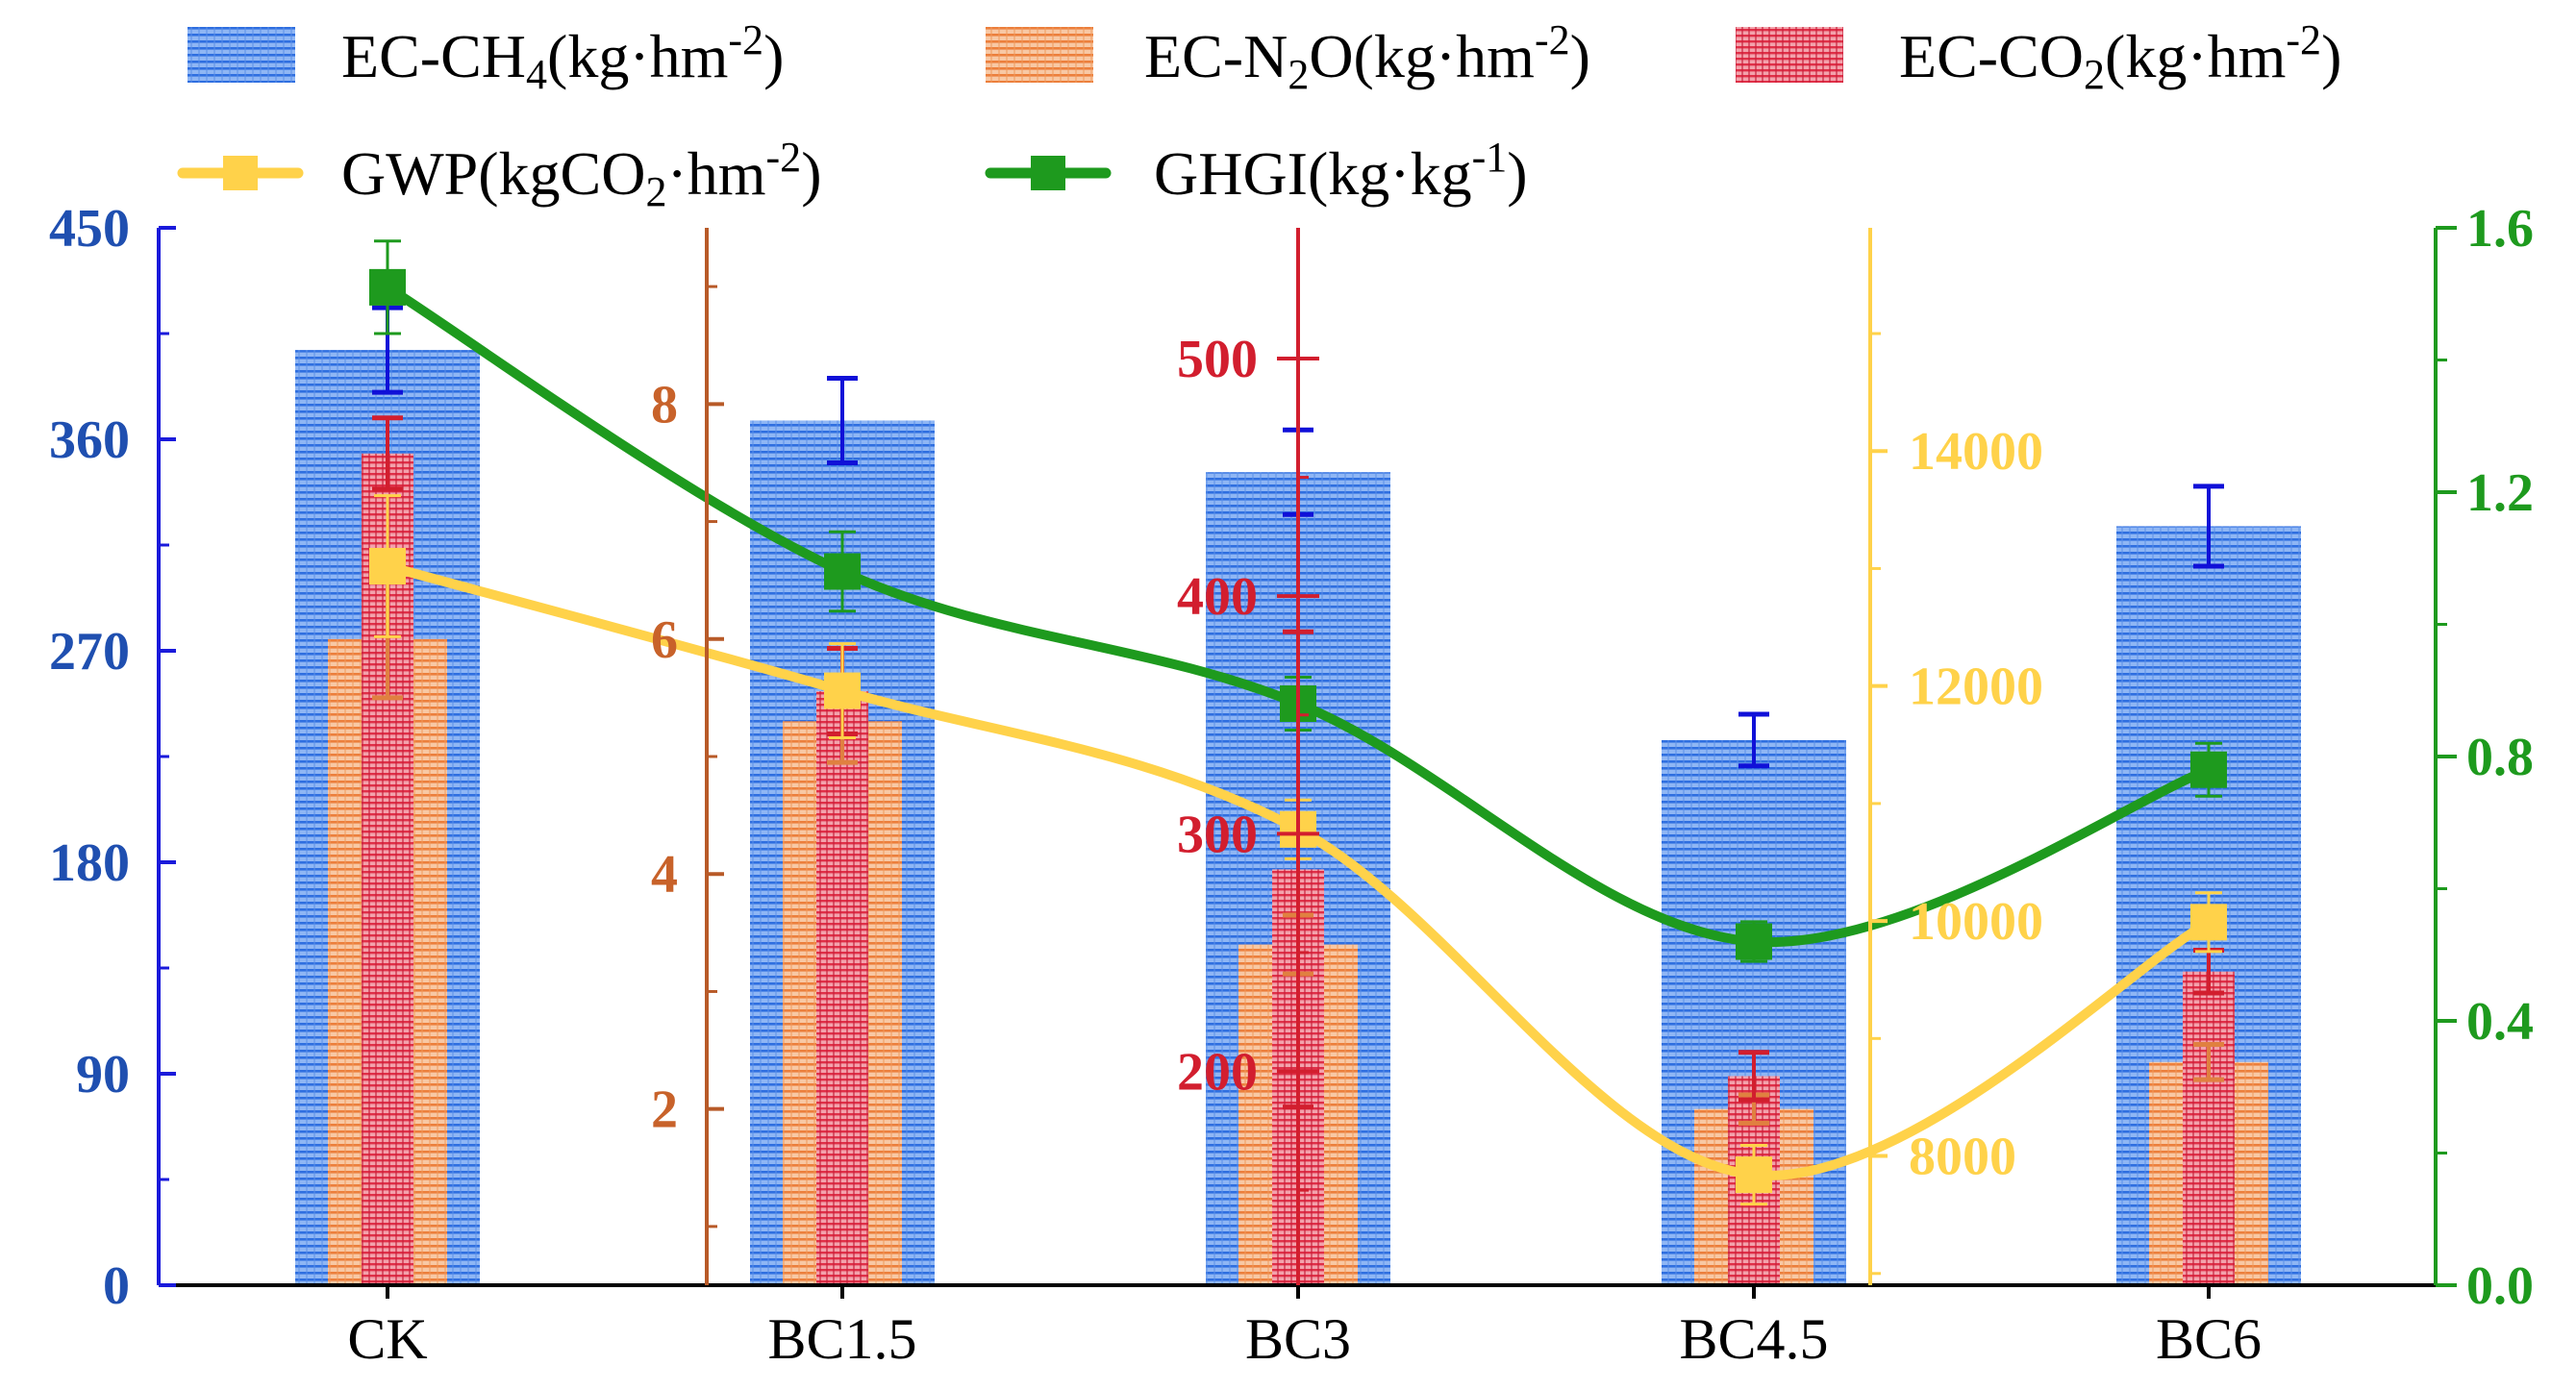 The height and width of the screenshot is (1390, 2576). I want to click on axis-ch4: 0 90 180 270 360 450, so click(112, 757).